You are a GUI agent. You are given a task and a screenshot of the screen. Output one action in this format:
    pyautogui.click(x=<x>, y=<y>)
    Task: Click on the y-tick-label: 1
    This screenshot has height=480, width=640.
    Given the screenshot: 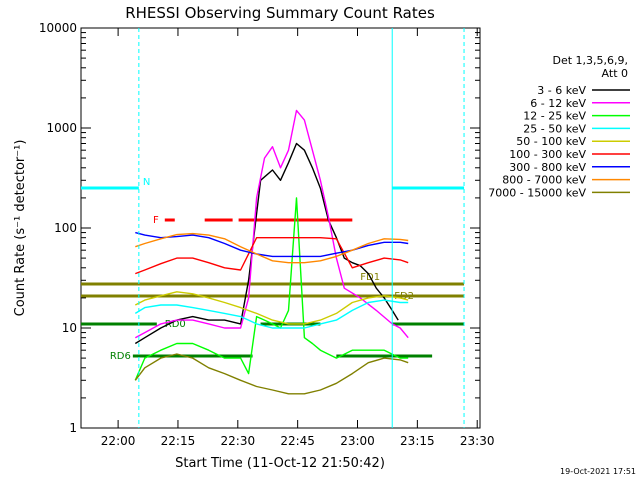 What is the action you would take?
    pyautogui.click(x=73, y=428)
    